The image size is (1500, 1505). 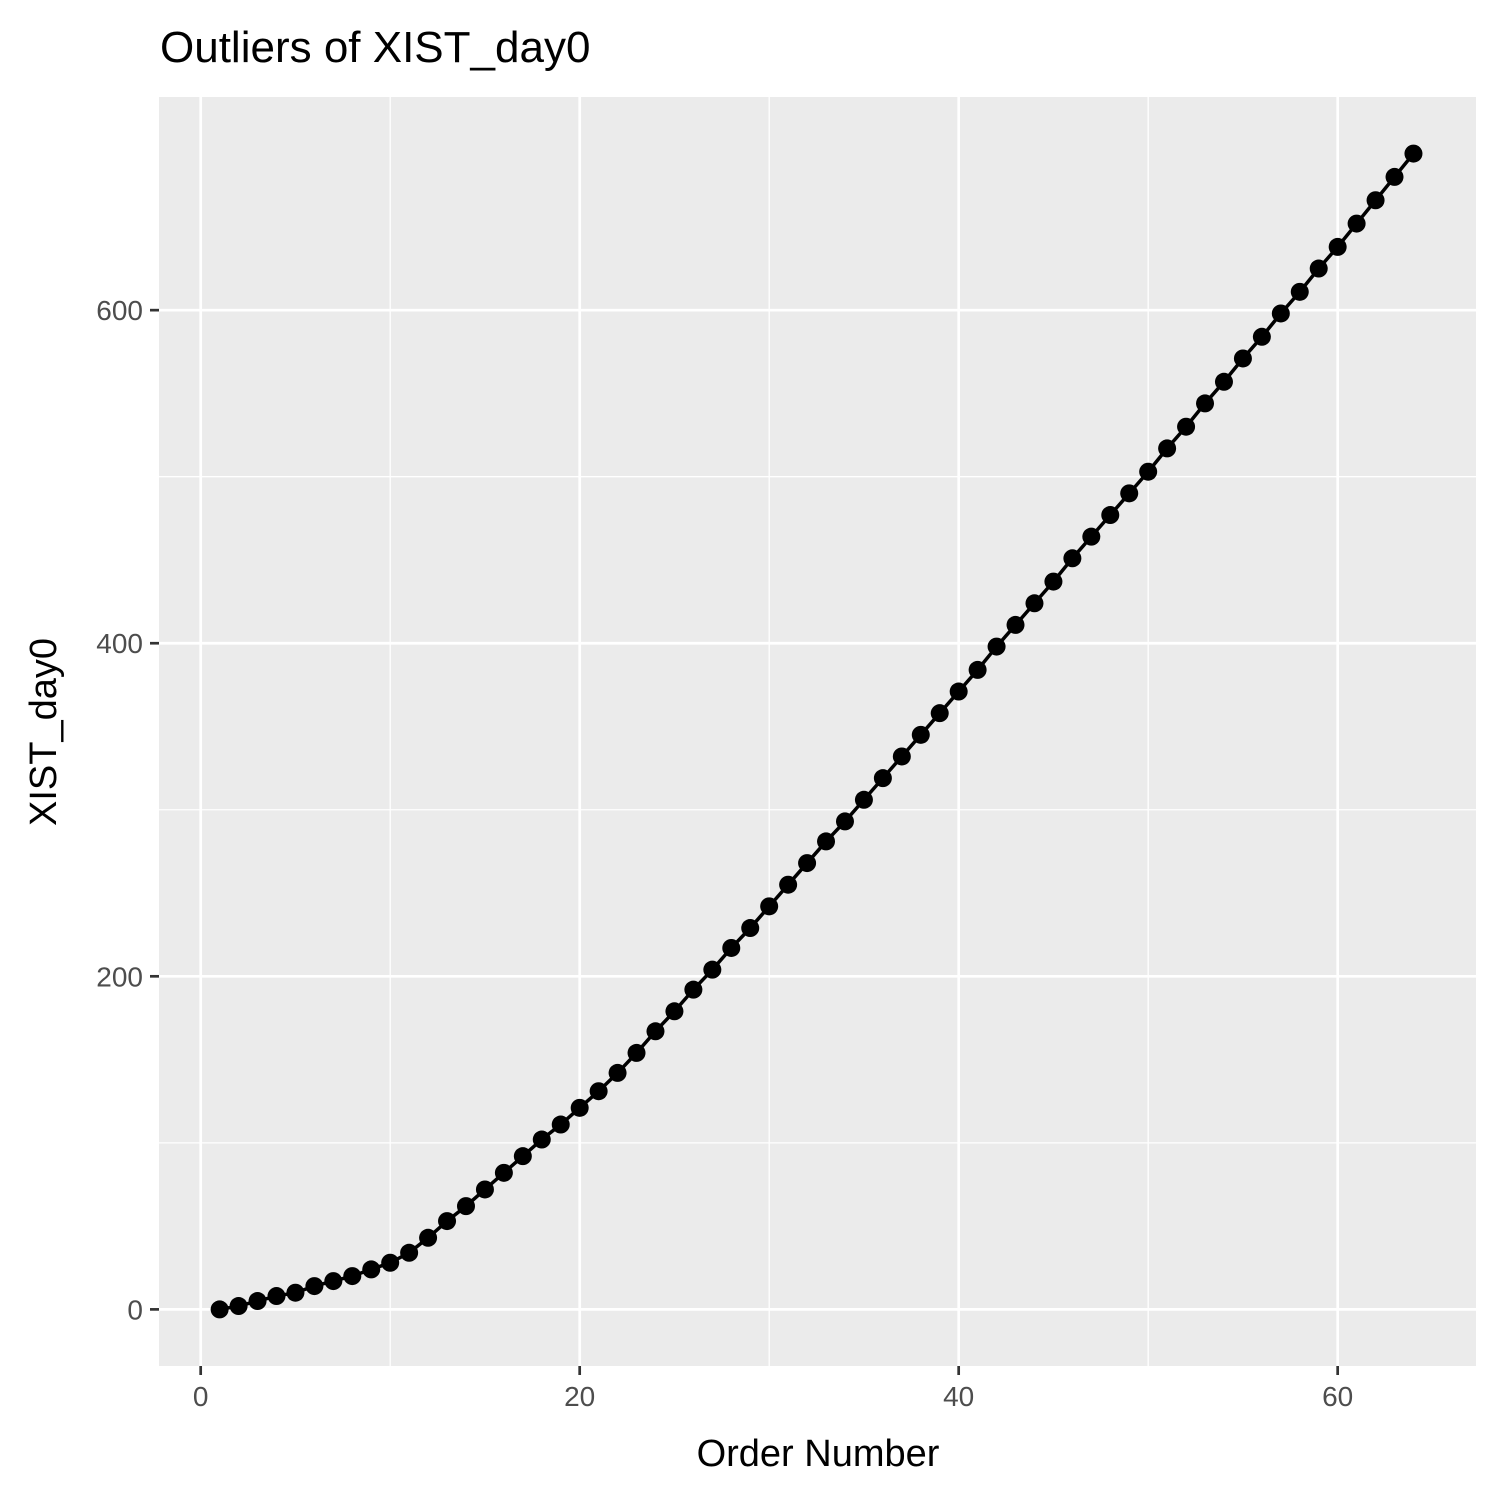 What do you see at coordinates (818, 1454) in the screenshot?
I see `x-axis-title: Order Number` at bounding box center [818, 1454].